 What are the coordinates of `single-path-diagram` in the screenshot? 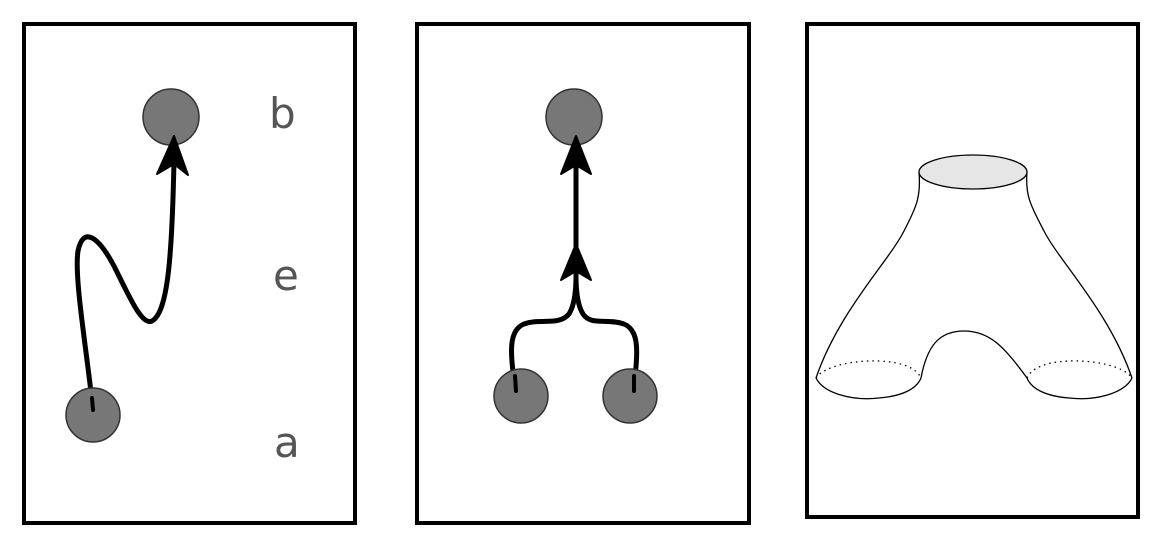 It's located at (132, 265).